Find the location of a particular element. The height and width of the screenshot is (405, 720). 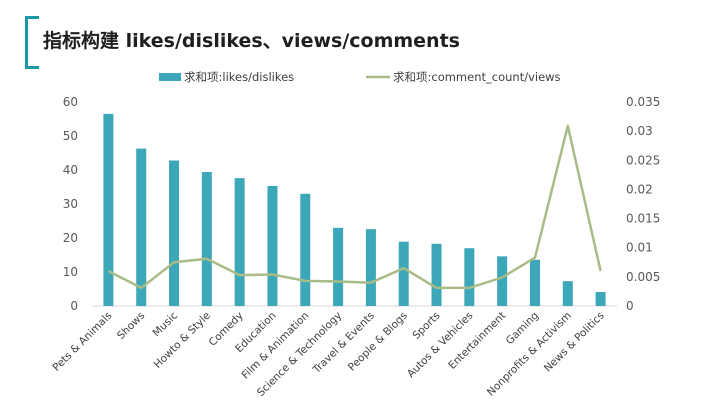

y-left-tick-label: 10 is located at coordinates (70, 272).